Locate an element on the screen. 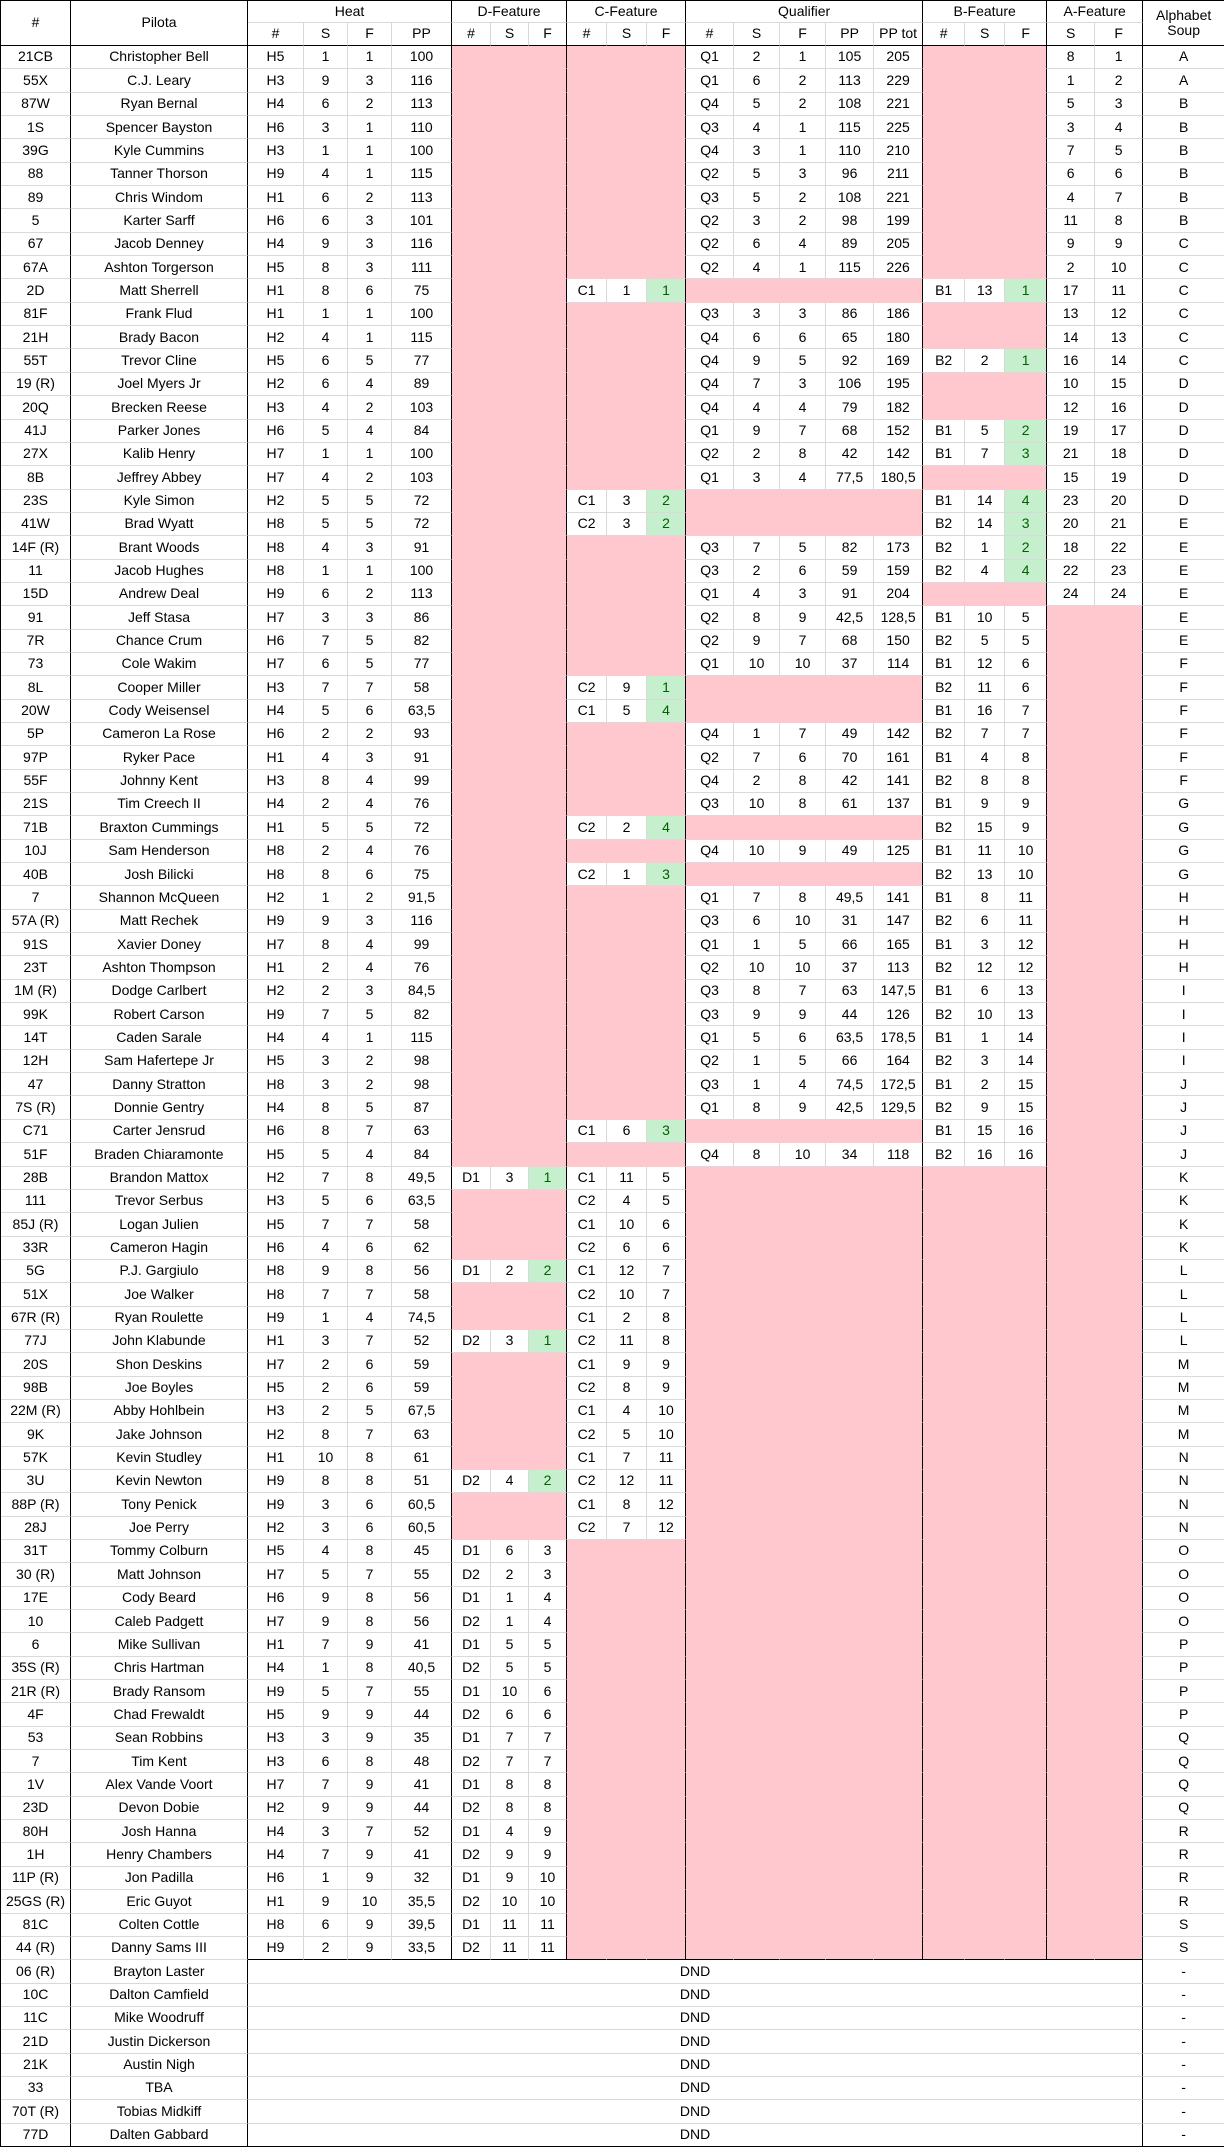 This screenshot has width=1224, height=2147. cell-bfeature-num: B1 is located at coordinates (944, 898).